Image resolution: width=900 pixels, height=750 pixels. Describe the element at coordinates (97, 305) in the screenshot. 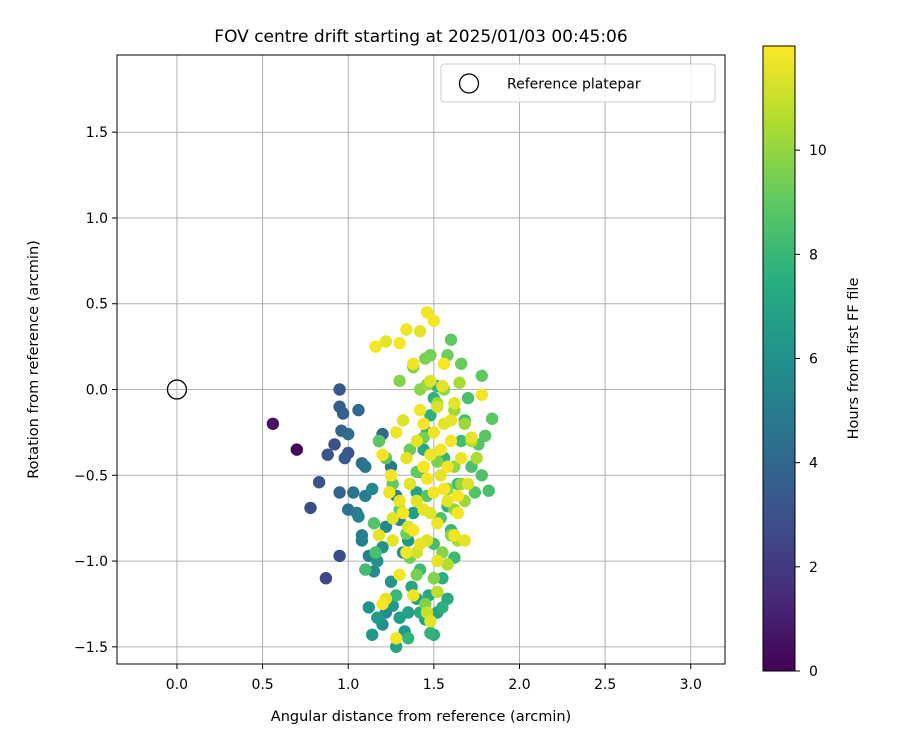

I see `y-tick-label: 0.5` at that location.